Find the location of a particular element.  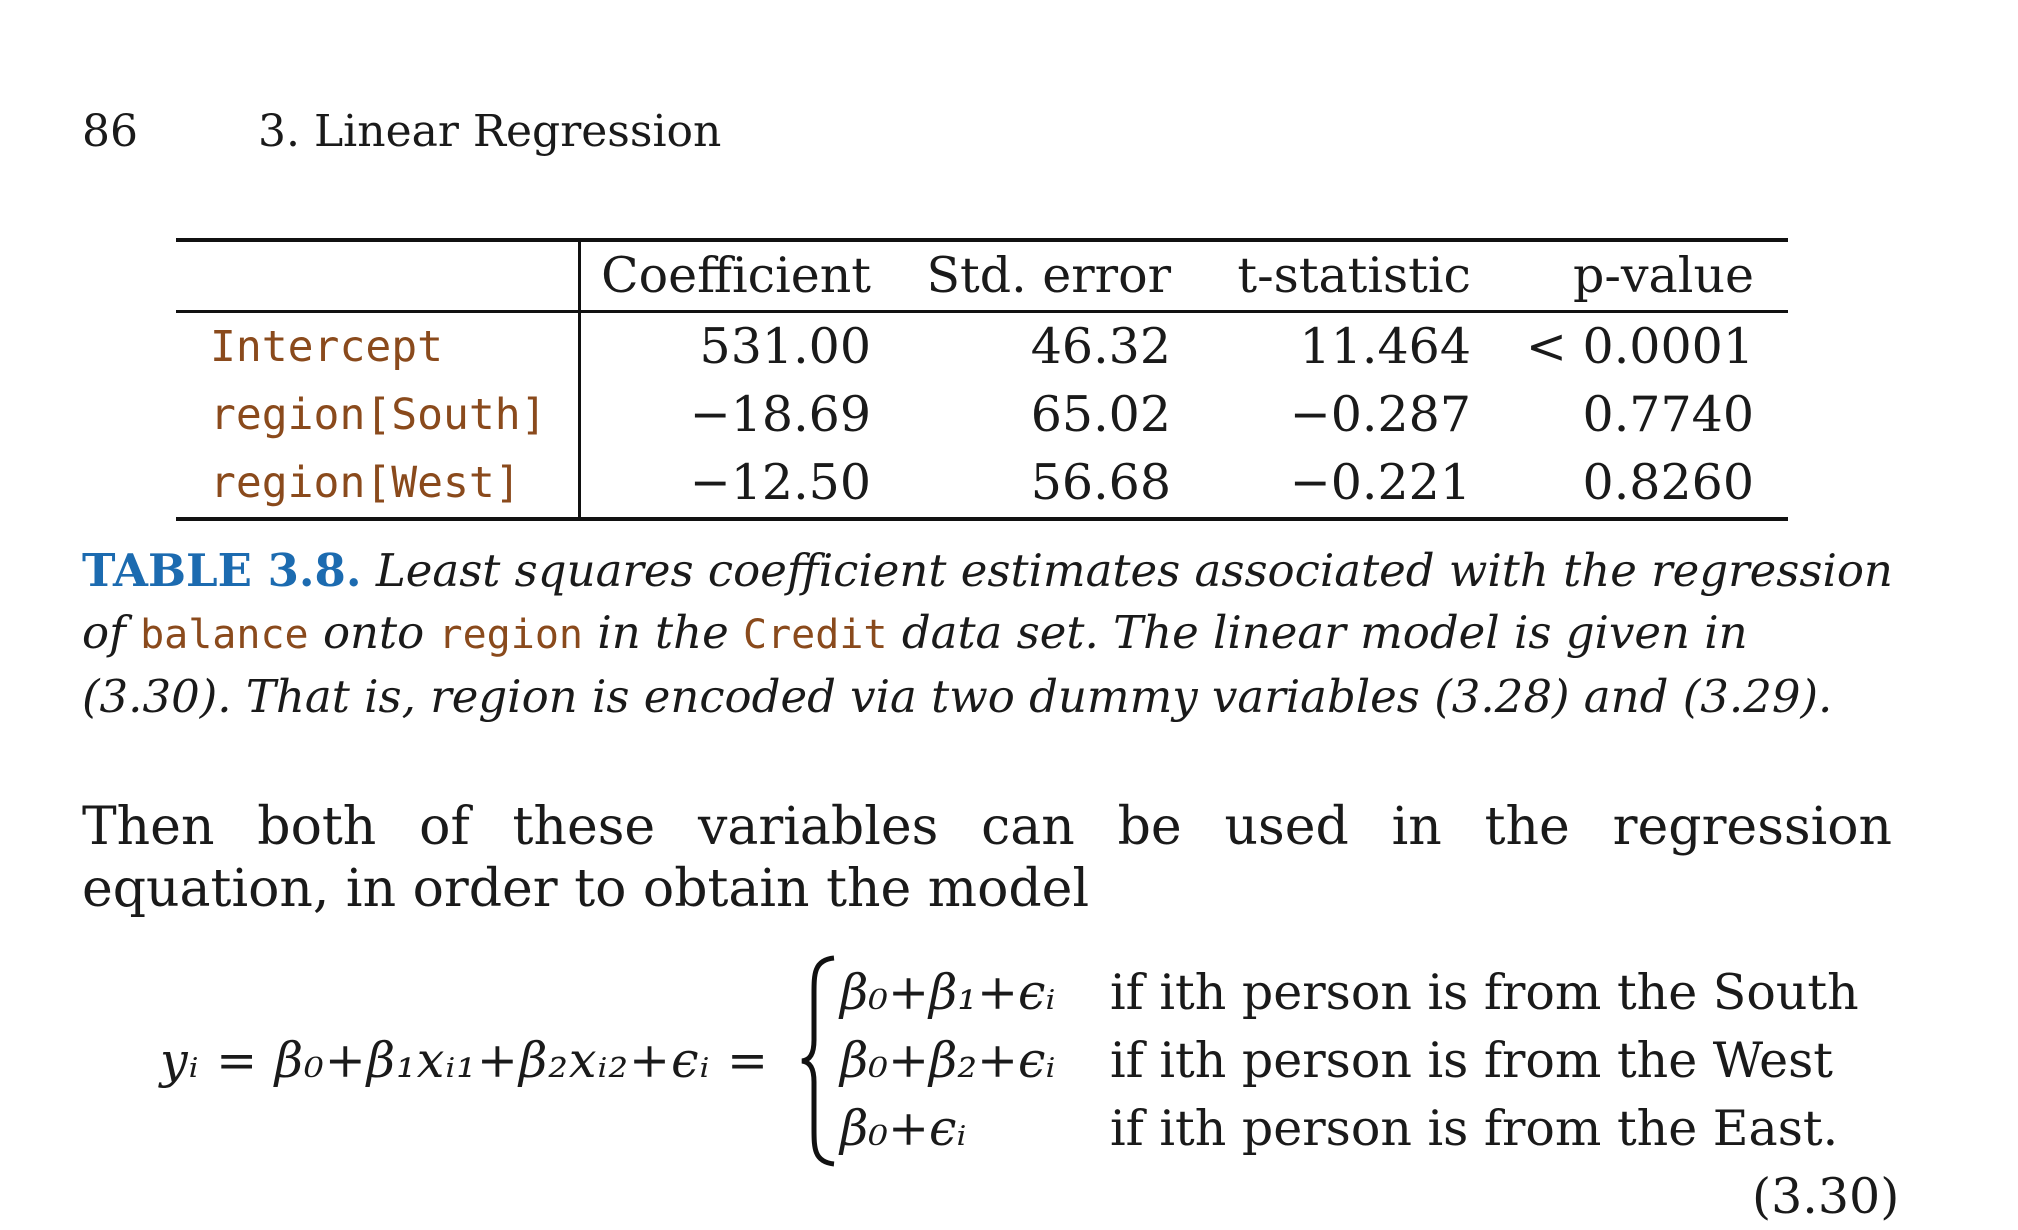

cell-coef: −12.50 is located at coordinates (780, 482).